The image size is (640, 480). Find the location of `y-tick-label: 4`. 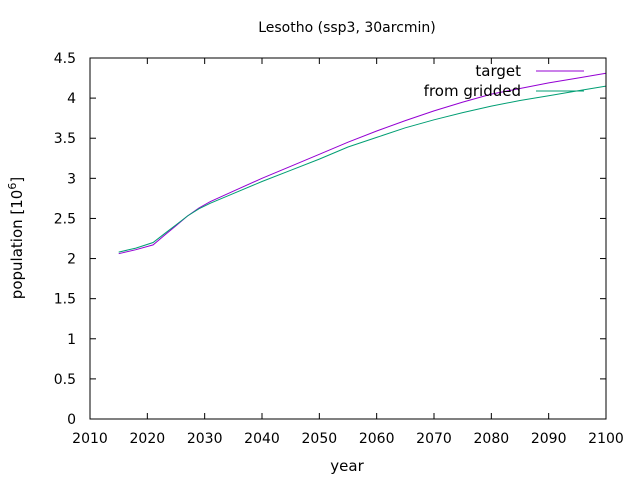

y-tick-label: 4 is located at coordinates (71, 99).